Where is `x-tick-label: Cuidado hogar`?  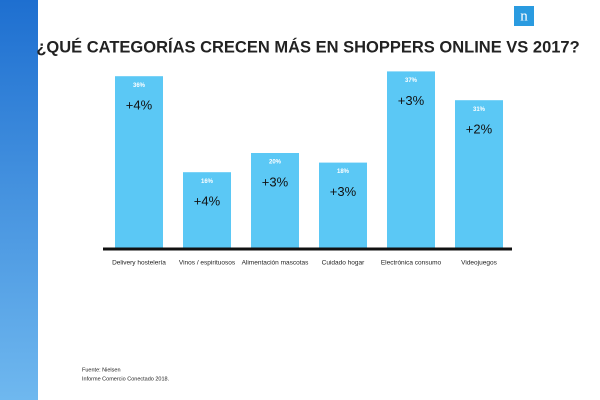
x-tick-label: Cuidado hogar is located at coordinates (343, 263).